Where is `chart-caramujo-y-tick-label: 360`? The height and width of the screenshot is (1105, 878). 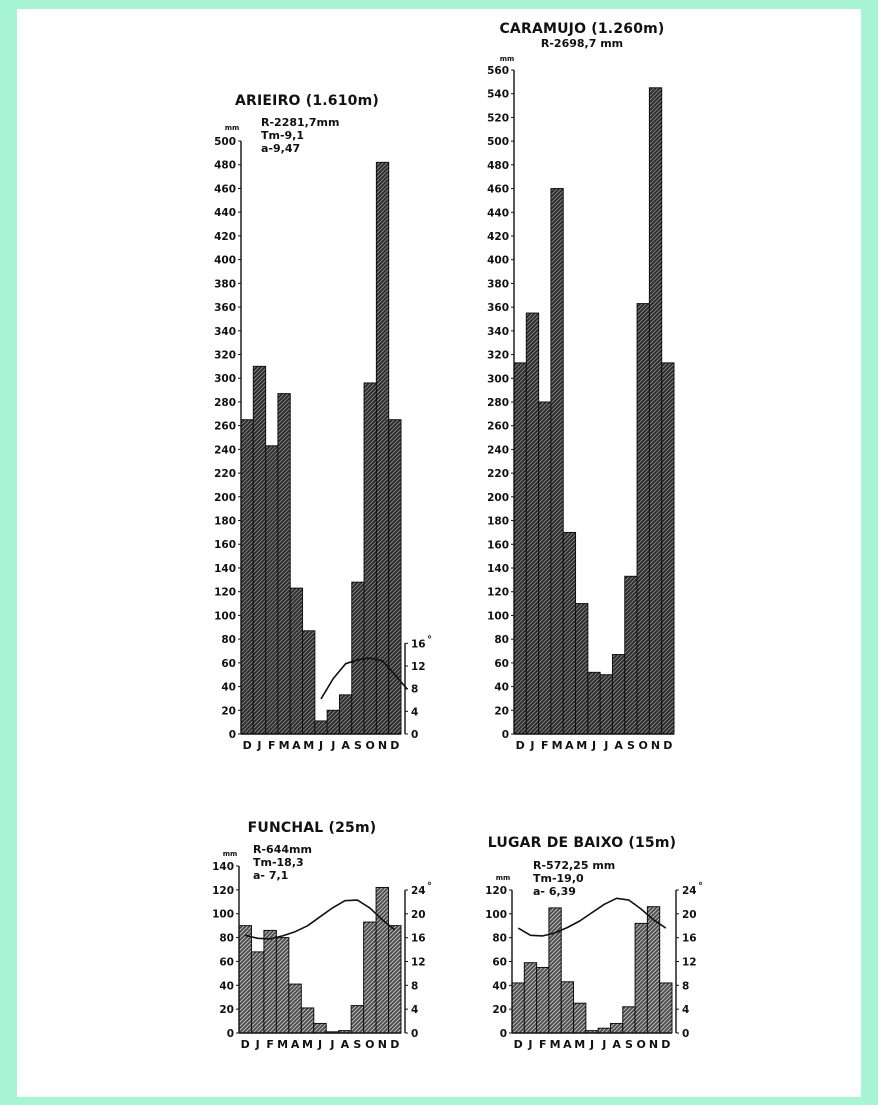 chart-caramujo-y-tick-label: 360 is located at coordinates (498, 308).